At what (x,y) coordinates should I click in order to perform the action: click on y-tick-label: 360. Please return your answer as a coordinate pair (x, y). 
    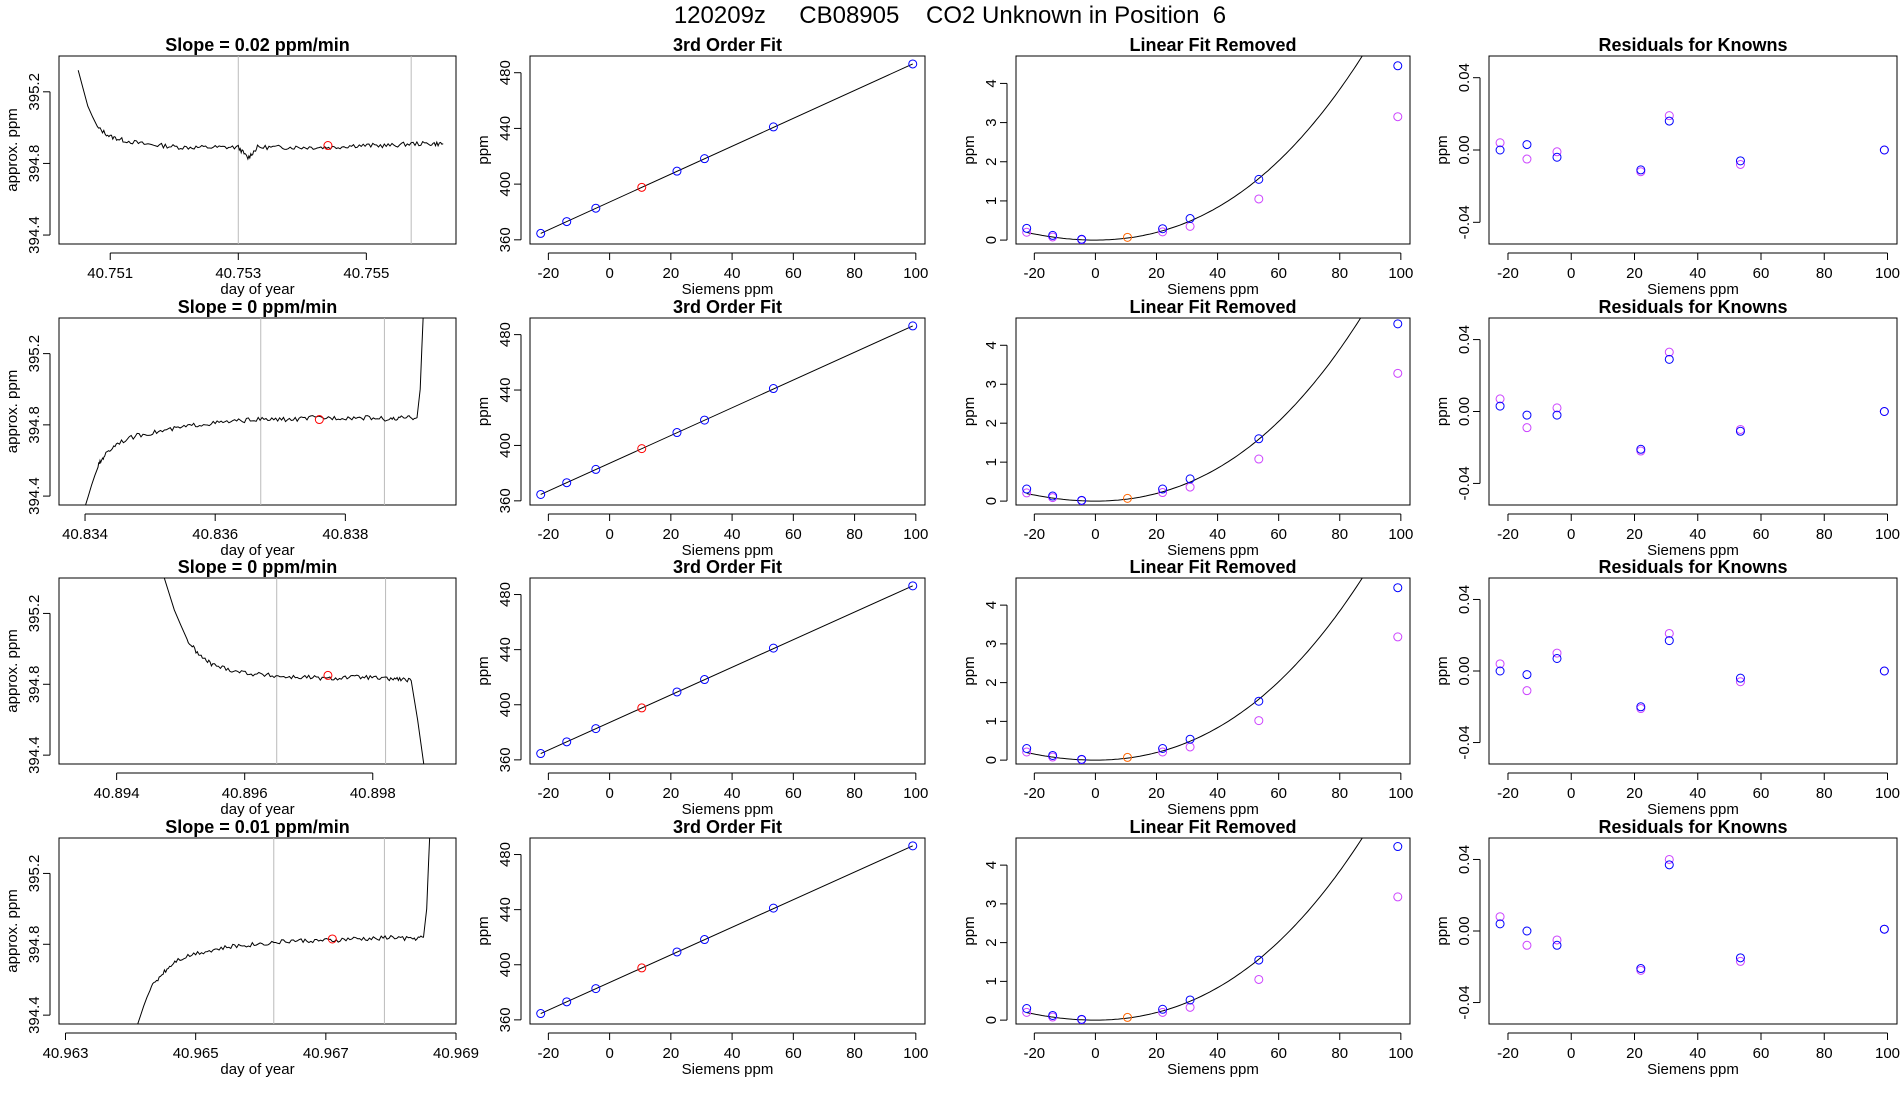
    Looking at the image, I should click on (505, 1019).